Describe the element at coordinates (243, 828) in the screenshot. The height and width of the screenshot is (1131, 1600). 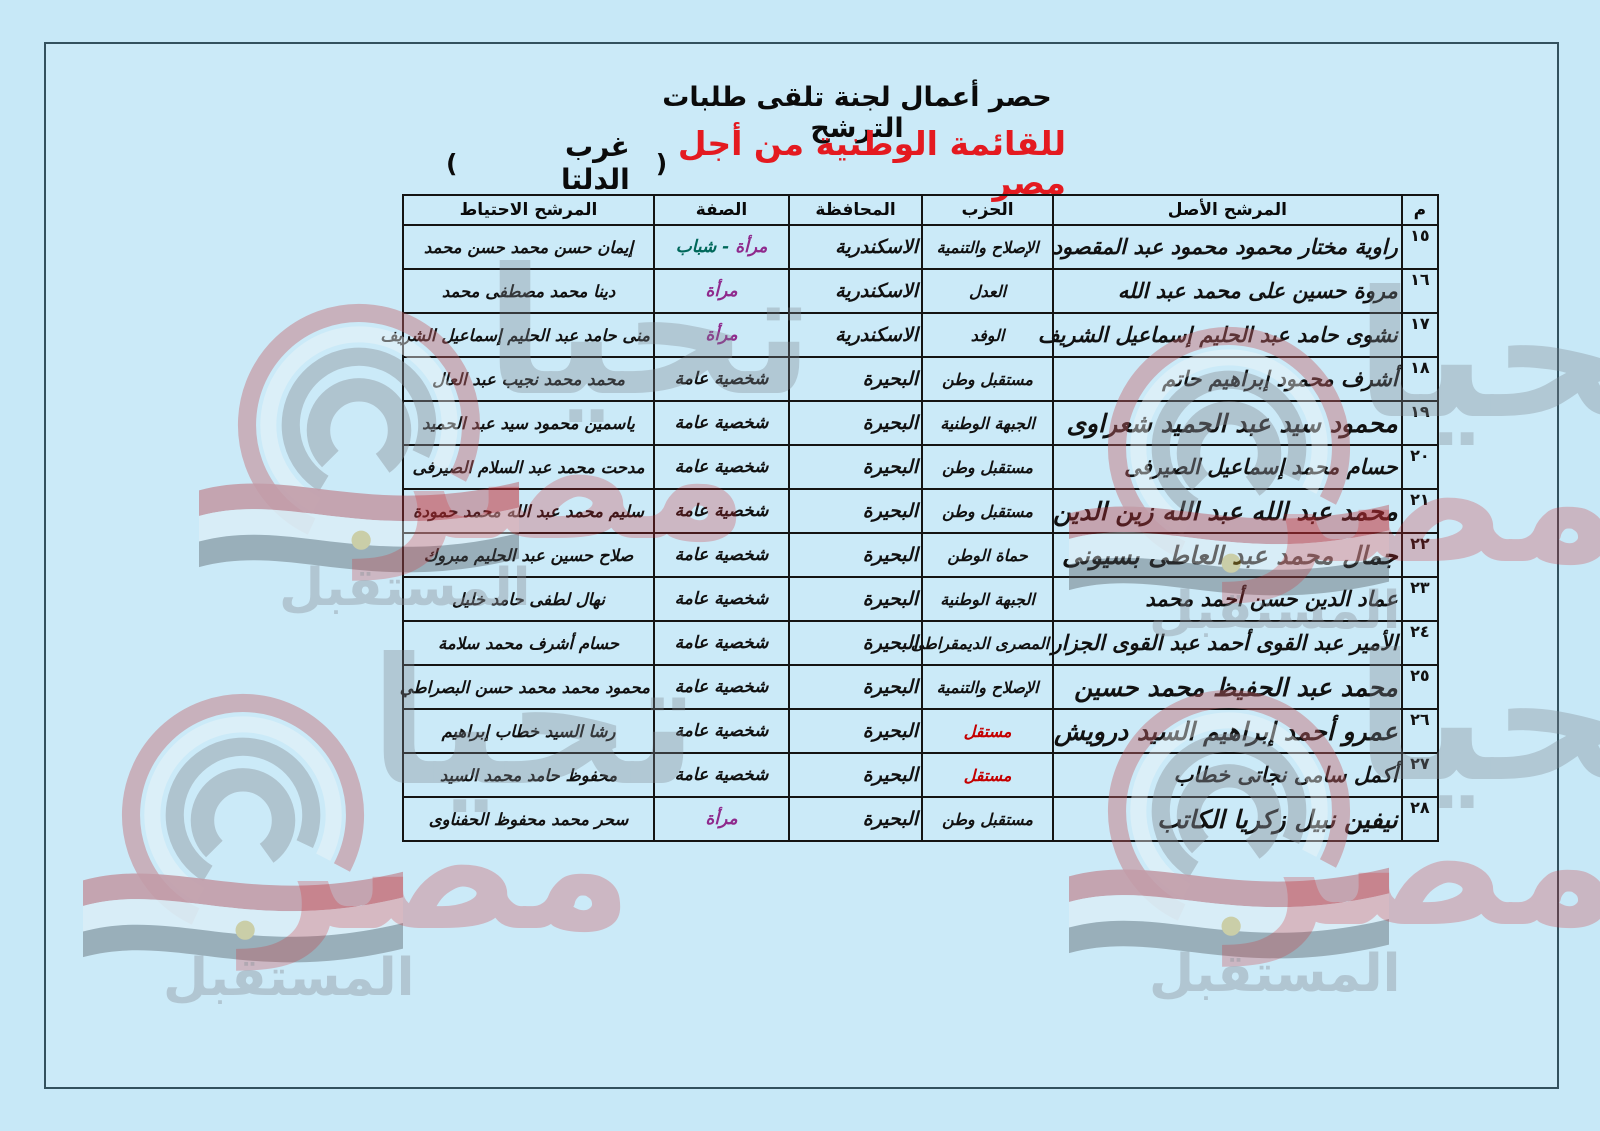
I see `tahya-misr-logo-icon` at that location.